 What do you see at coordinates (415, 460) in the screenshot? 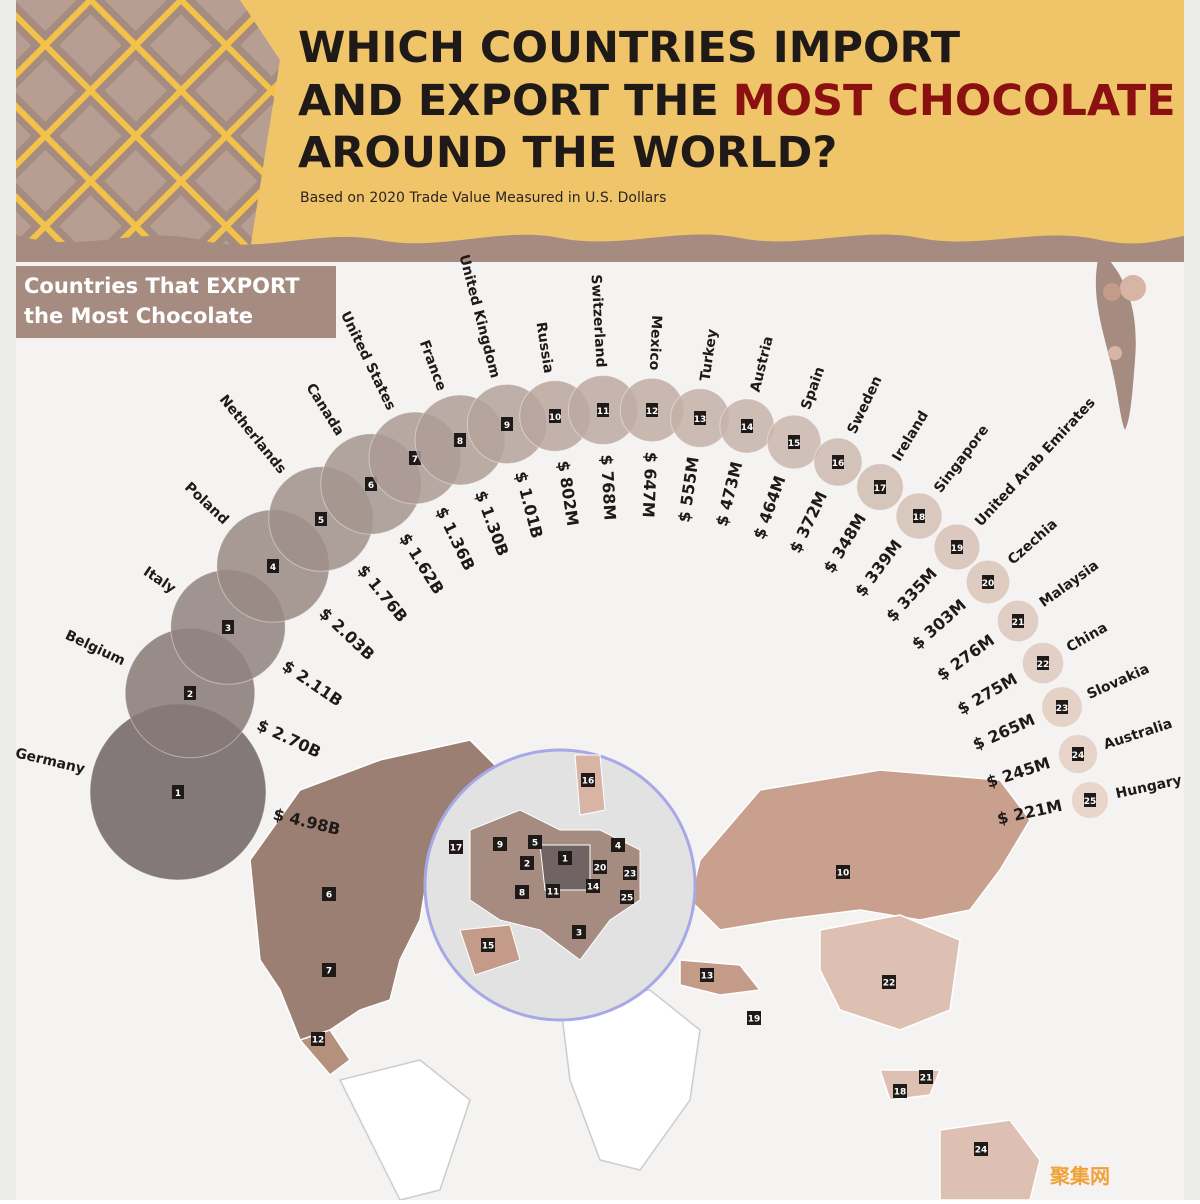
I see `rank-label: 7` at bounding box center [415, 460].